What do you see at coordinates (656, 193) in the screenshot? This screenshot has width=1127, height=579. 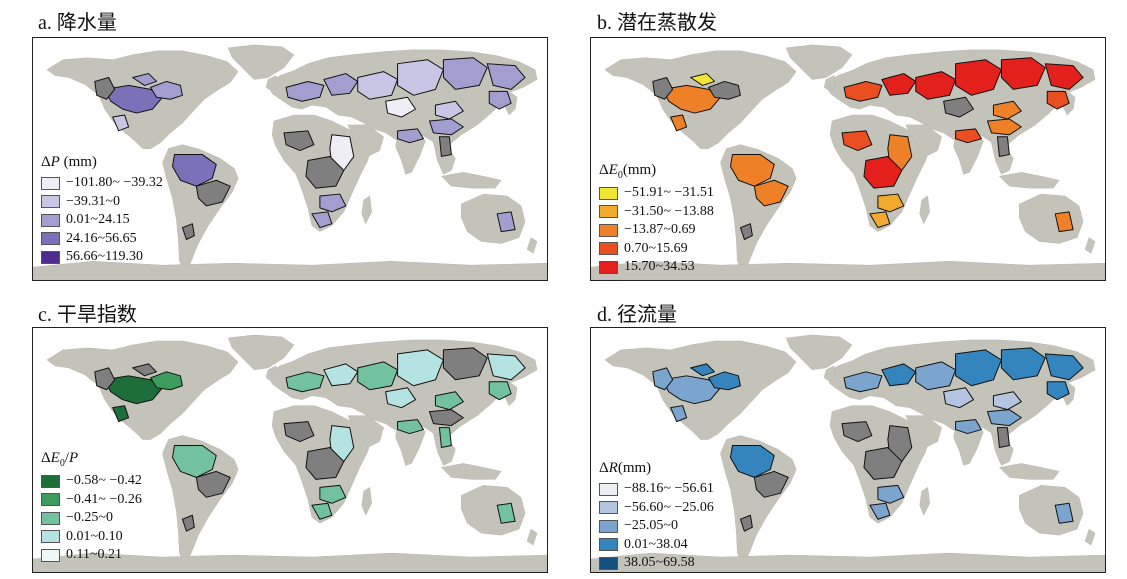 I see `legend-item: −51.91~ −31.51` at bounding box center [656, 193].